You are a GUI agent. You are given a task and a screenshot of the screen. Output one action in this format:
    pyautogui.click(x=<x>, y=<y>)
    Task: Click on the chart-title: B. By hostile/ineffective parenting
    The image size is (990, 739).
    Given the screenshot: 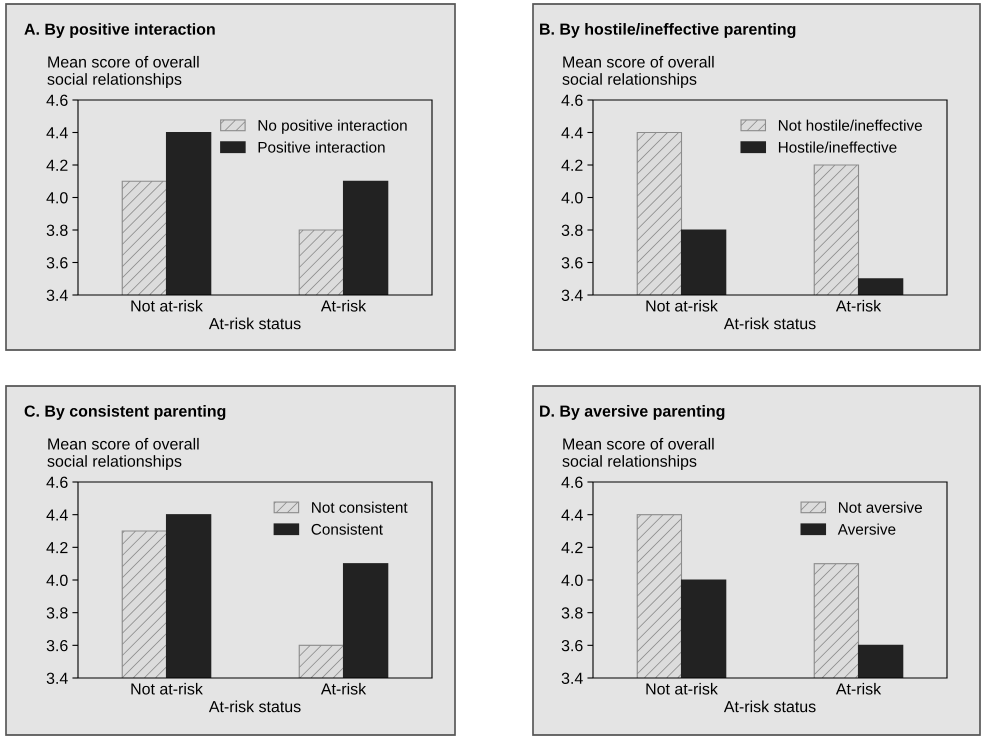 What is the action you would take?
    pyautogui.click(x=668, y=30)
    